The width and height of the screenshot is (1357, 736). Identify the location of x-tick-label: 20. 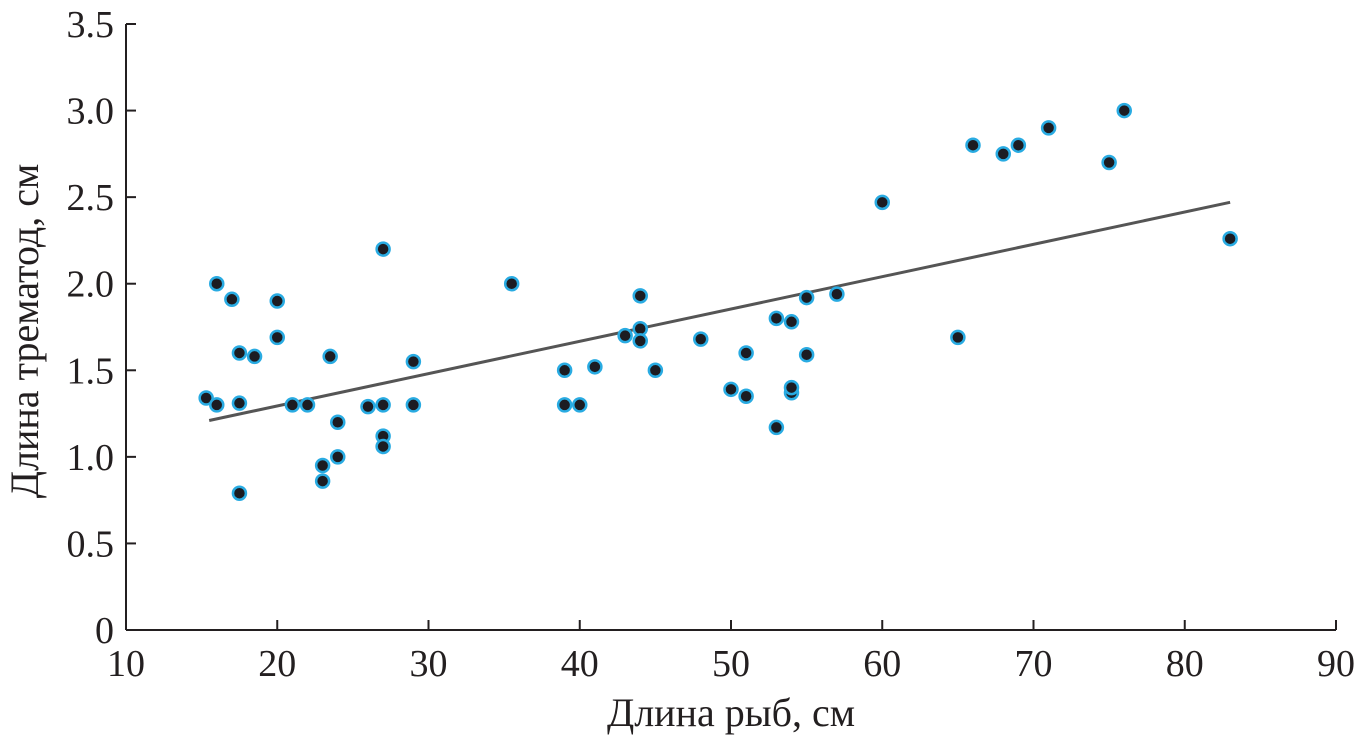
(277, 664).